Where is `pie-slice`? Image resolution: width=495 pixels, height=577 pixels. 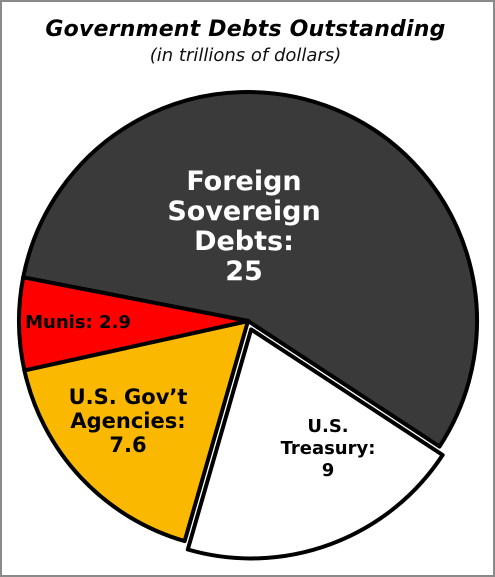
pie-slice is located at coordinates (133, 324).